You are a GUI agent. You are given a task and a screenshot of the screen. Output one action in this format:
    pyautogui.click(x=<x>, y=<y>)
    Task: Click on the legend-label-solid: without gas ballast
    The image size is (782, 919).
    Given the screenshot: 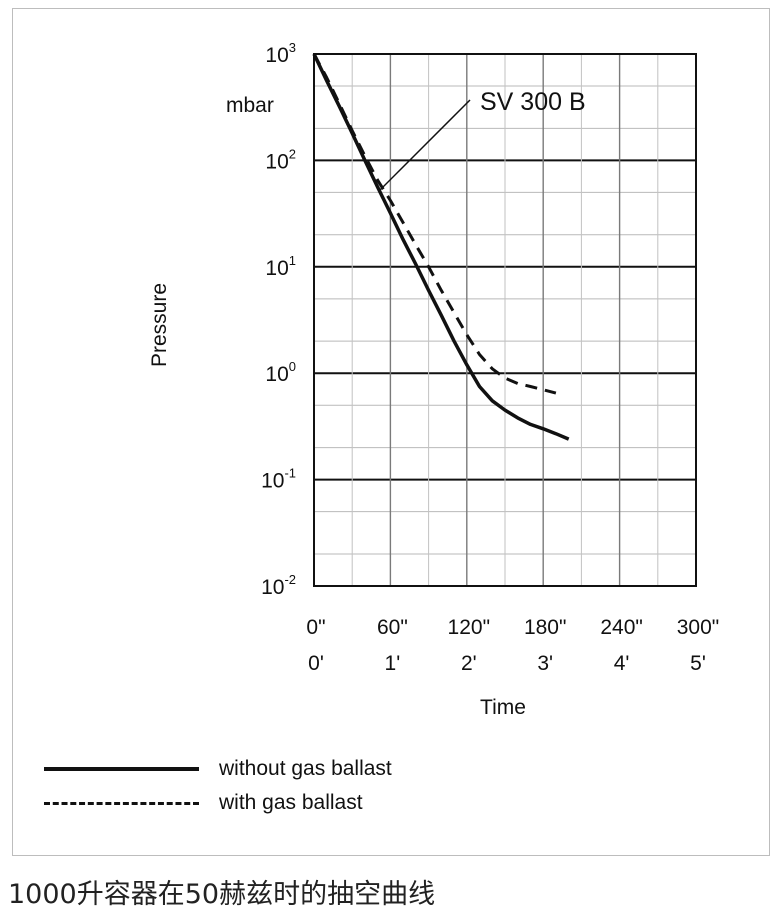 What is the action you would take?
    pyautogui.click(x=305, y=768)
    